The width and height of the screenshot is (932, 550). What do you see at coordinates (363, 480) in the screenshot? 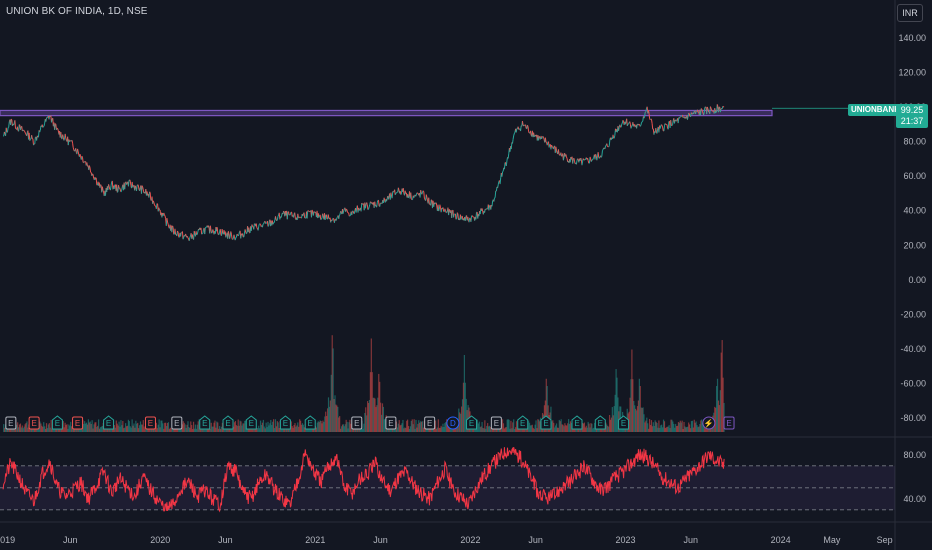
I see `rsi-line` at bounding box center [363, 480].